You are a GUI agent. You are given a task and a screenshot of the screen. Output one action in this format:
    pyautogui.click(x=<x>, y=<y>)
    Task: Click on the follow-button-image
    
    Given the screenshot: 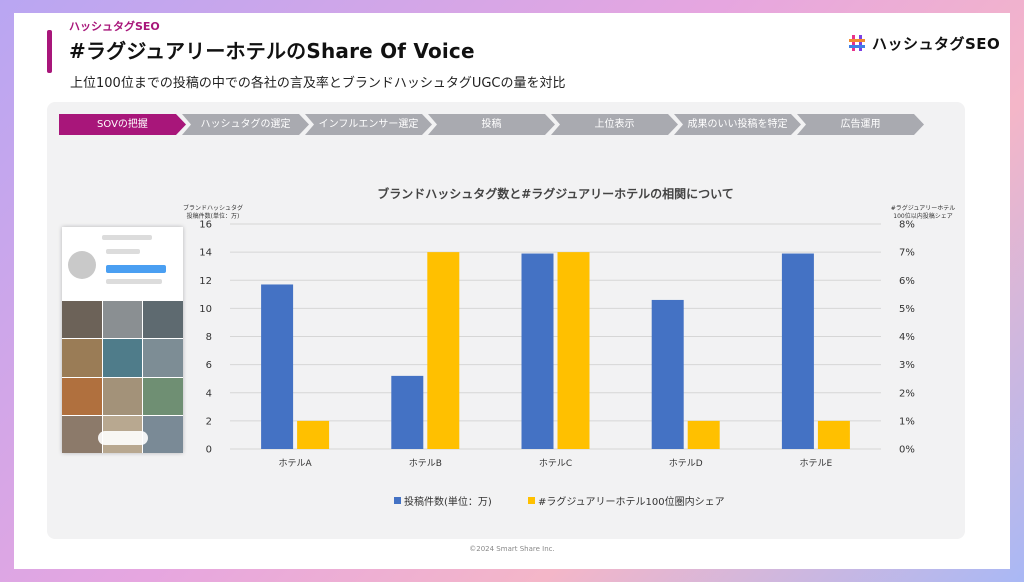 What is the action you would take?
    pyautogui.click(x=136, y=269)
    